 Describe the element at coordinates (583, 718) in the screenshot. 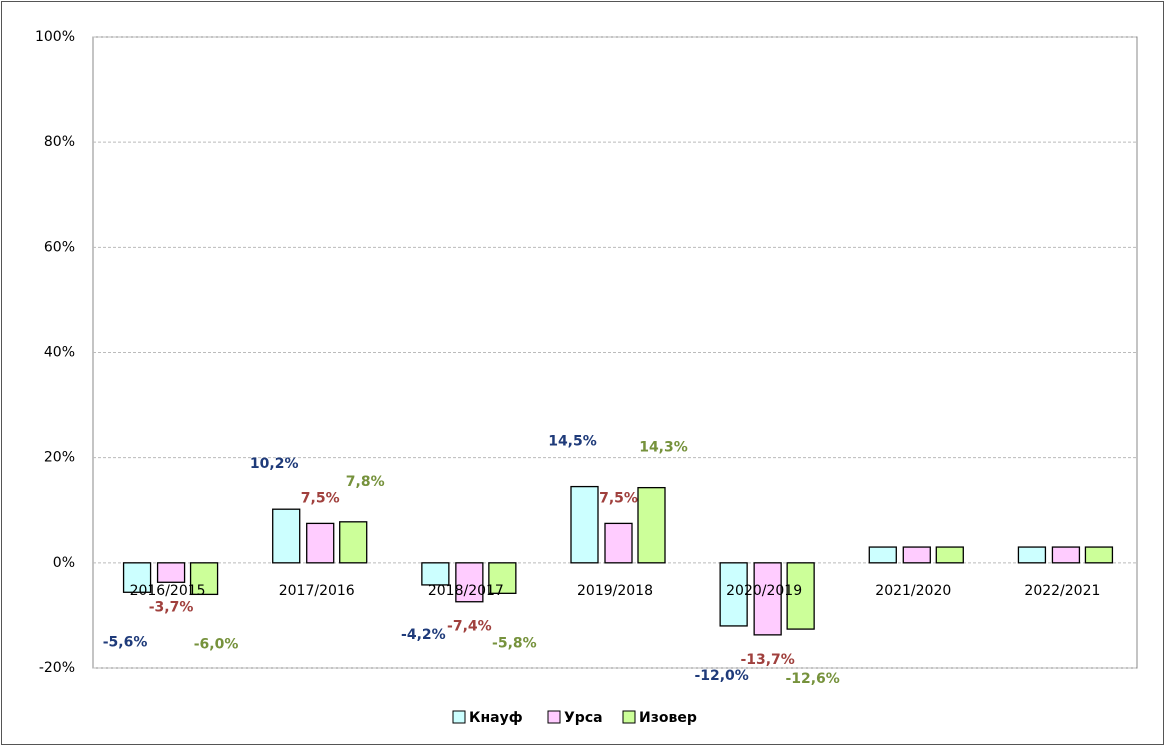

I see `legend-label: Урса` at that location.